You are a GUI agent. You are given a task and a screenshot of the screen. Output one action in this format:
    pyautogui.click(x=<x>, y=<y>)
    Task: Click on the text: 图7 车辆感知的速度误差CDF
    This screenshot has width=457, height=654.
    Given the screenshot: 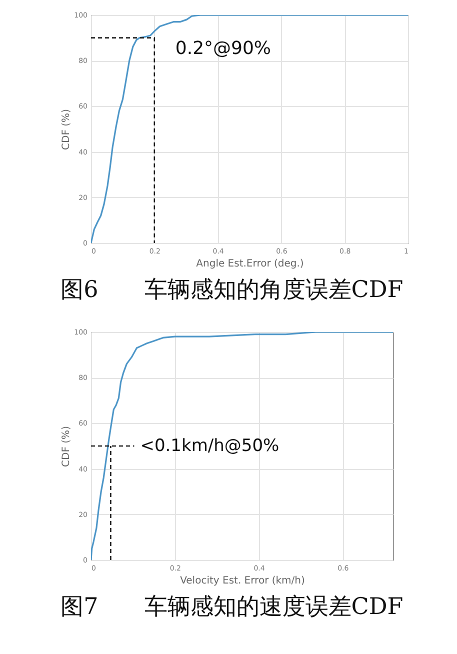 What is the action you would take?
    pyautogui.click(x=232, y=607)
    